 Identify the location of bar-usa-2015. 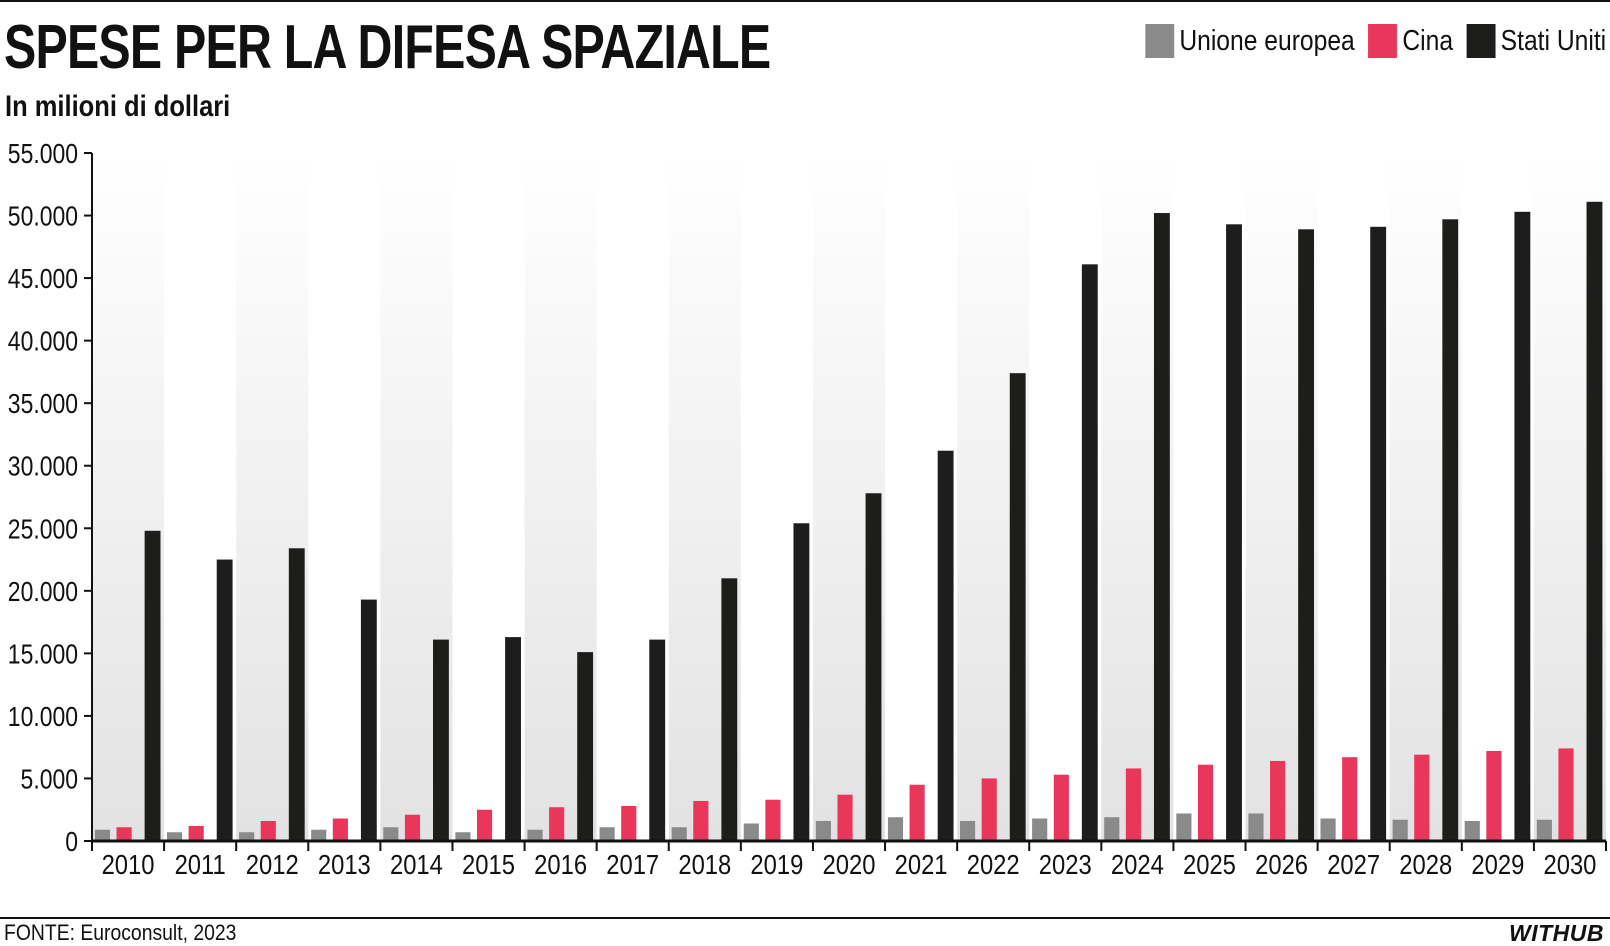
(513, 739).